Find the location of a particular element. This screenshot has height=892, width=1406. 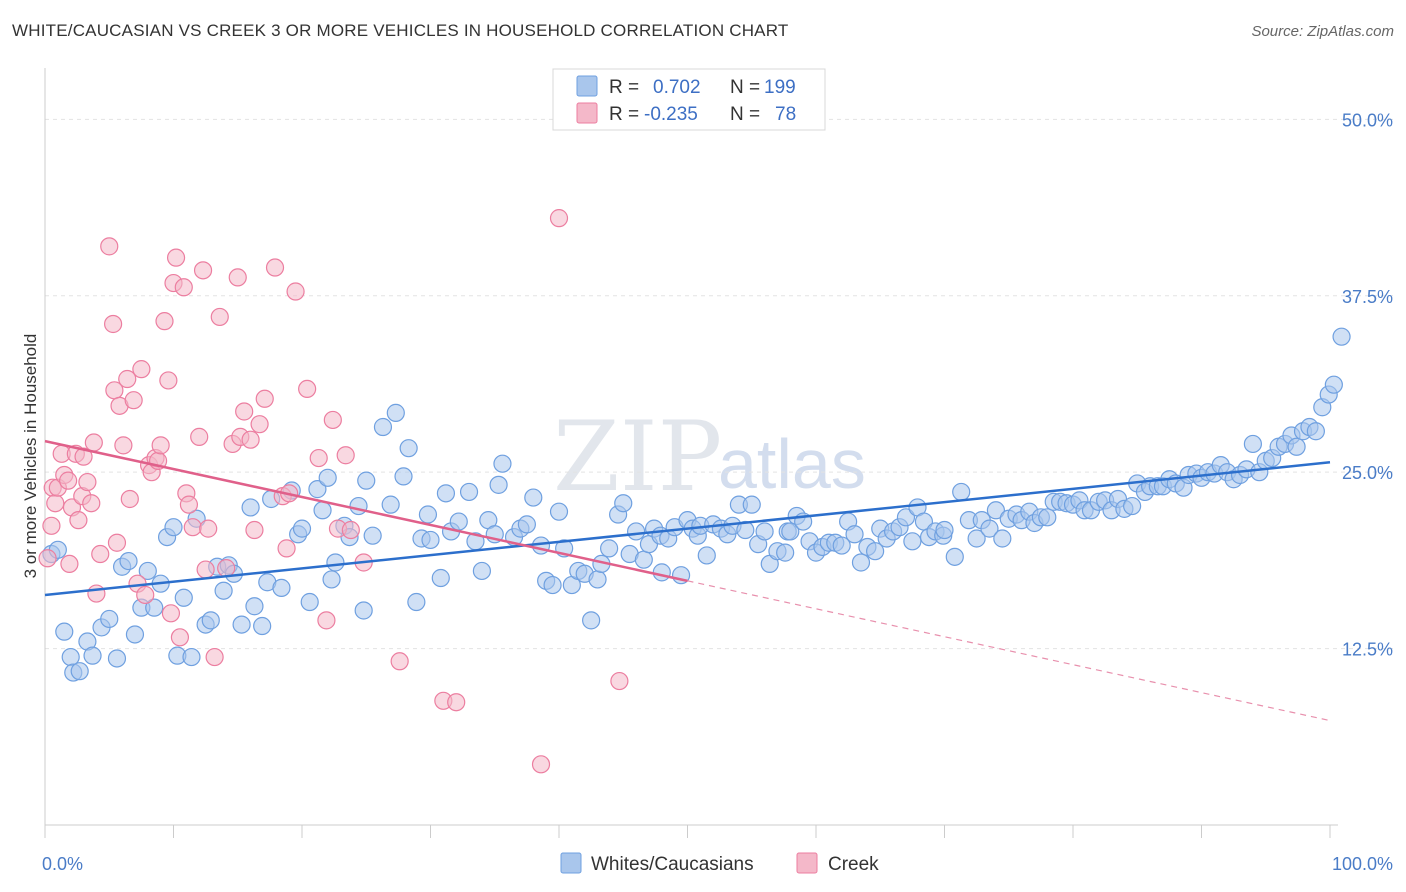

legend-r-value-whites: 0.702 is located at coordinates (677, 87).